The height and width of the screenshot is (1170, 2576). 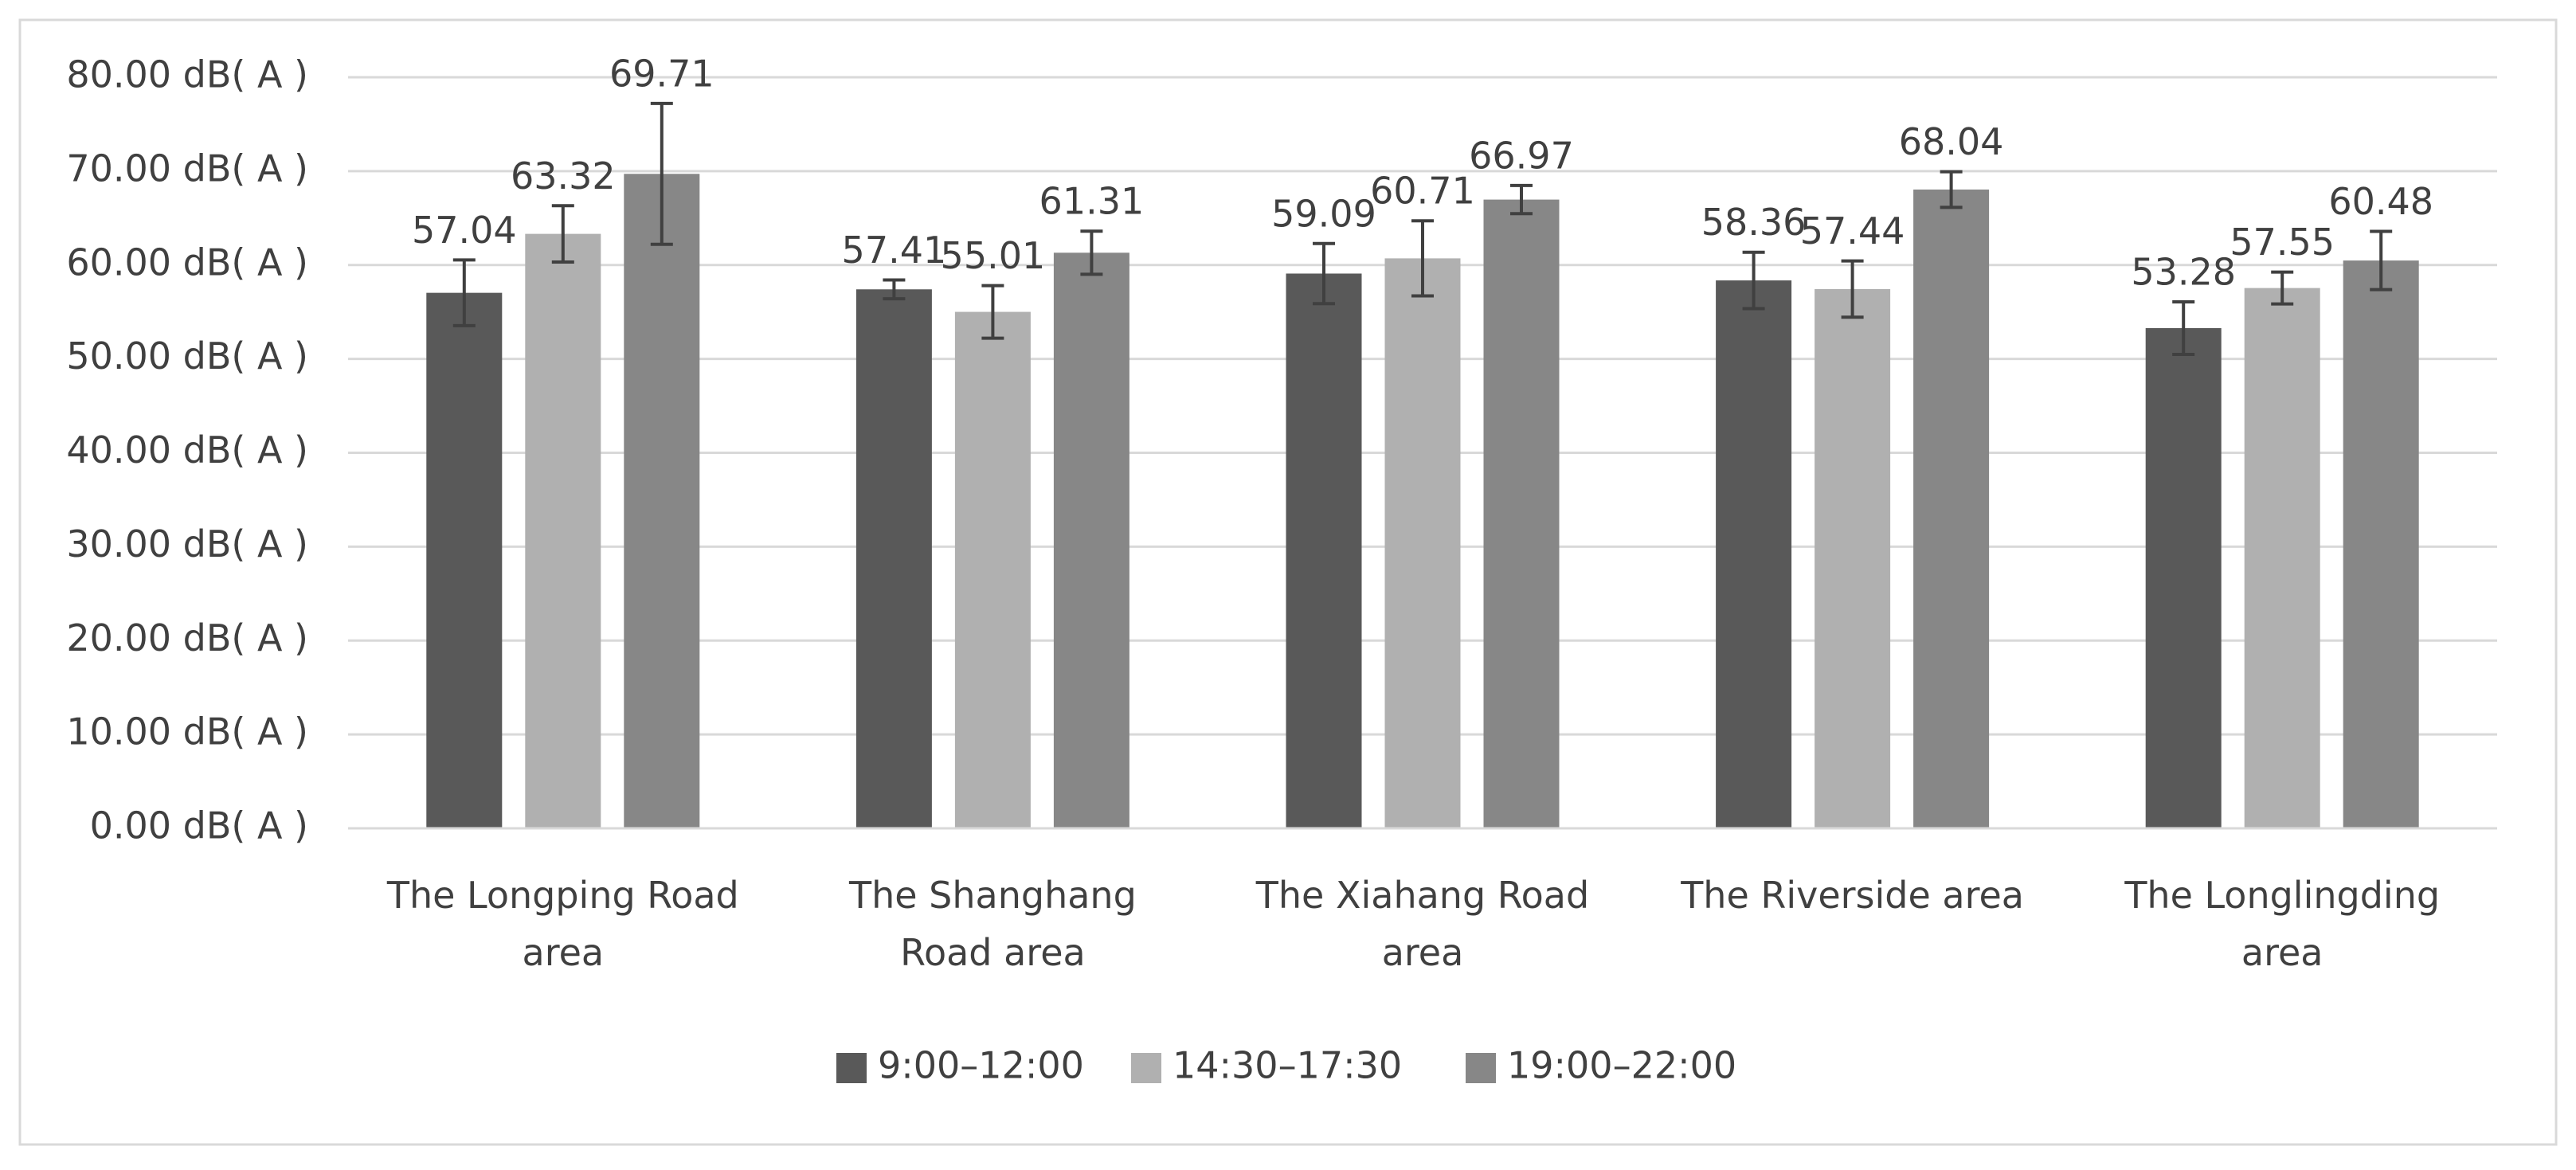 I want to click on legend-label: 19:00–22:00, so click(x=1621, y=1065).